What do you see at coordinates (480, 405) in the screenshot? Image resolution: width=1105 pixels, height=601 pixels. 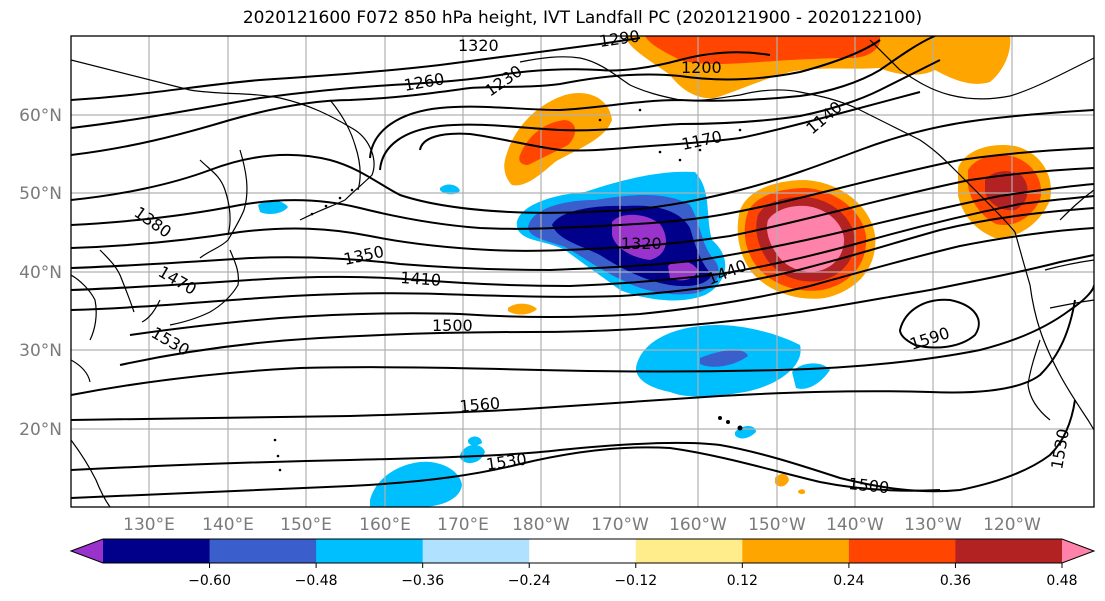 I see `contour-label: 1560` at bounding box center [480, 405].